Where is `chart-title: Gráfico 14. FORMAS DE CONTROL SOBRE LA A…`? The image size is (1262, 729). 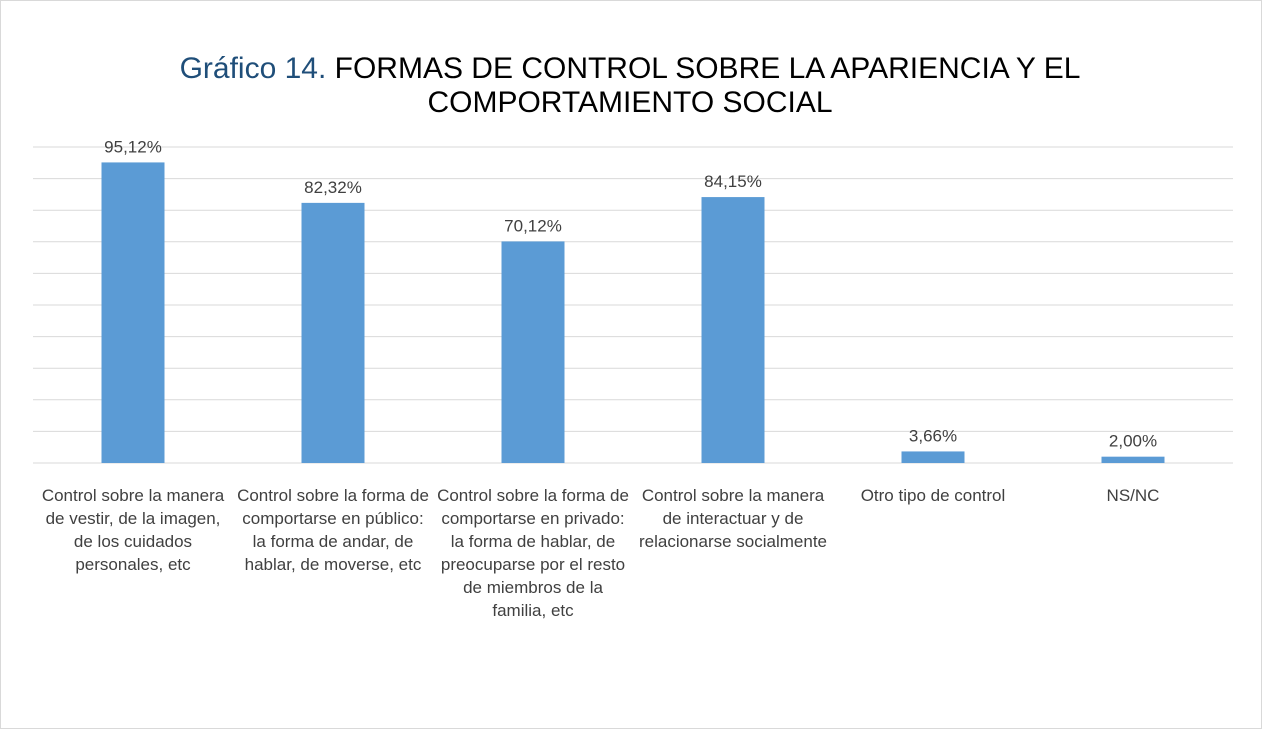 chart-title: Gráfico 14. FORMAS DE CONTROL SOBRE LA A… is located at coordinates (630, 86).